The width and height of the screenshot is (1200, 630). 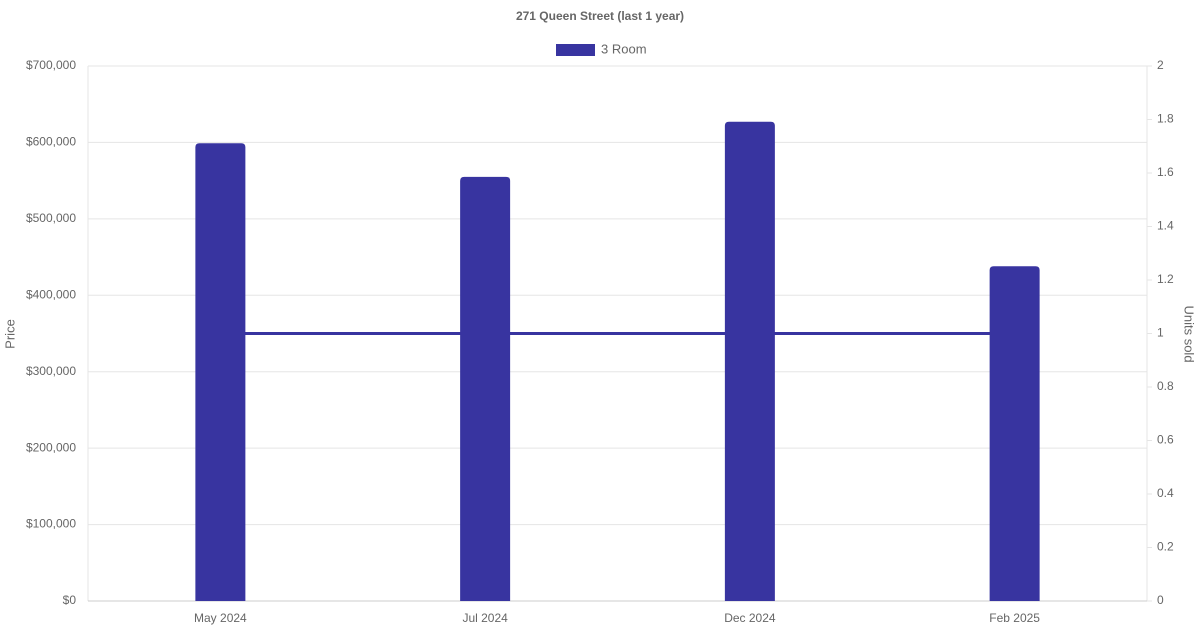 What do you see at coordinates (1160, 333) in the screenshot?
I see `y2-tick-label: 1` at bounding box center [1160, 333].